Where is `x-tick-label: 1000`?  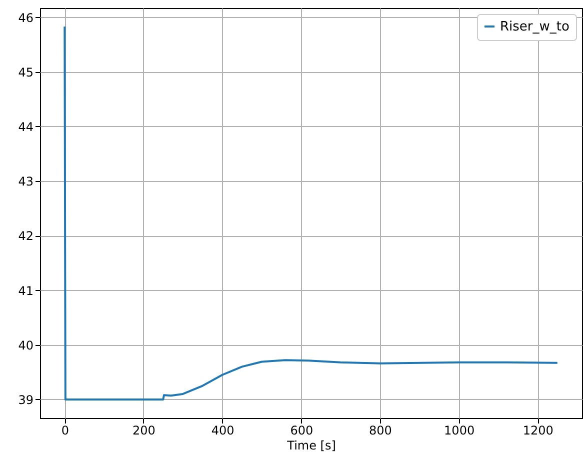
x-tick-label: 1000 is located at coordinates (459, 431).